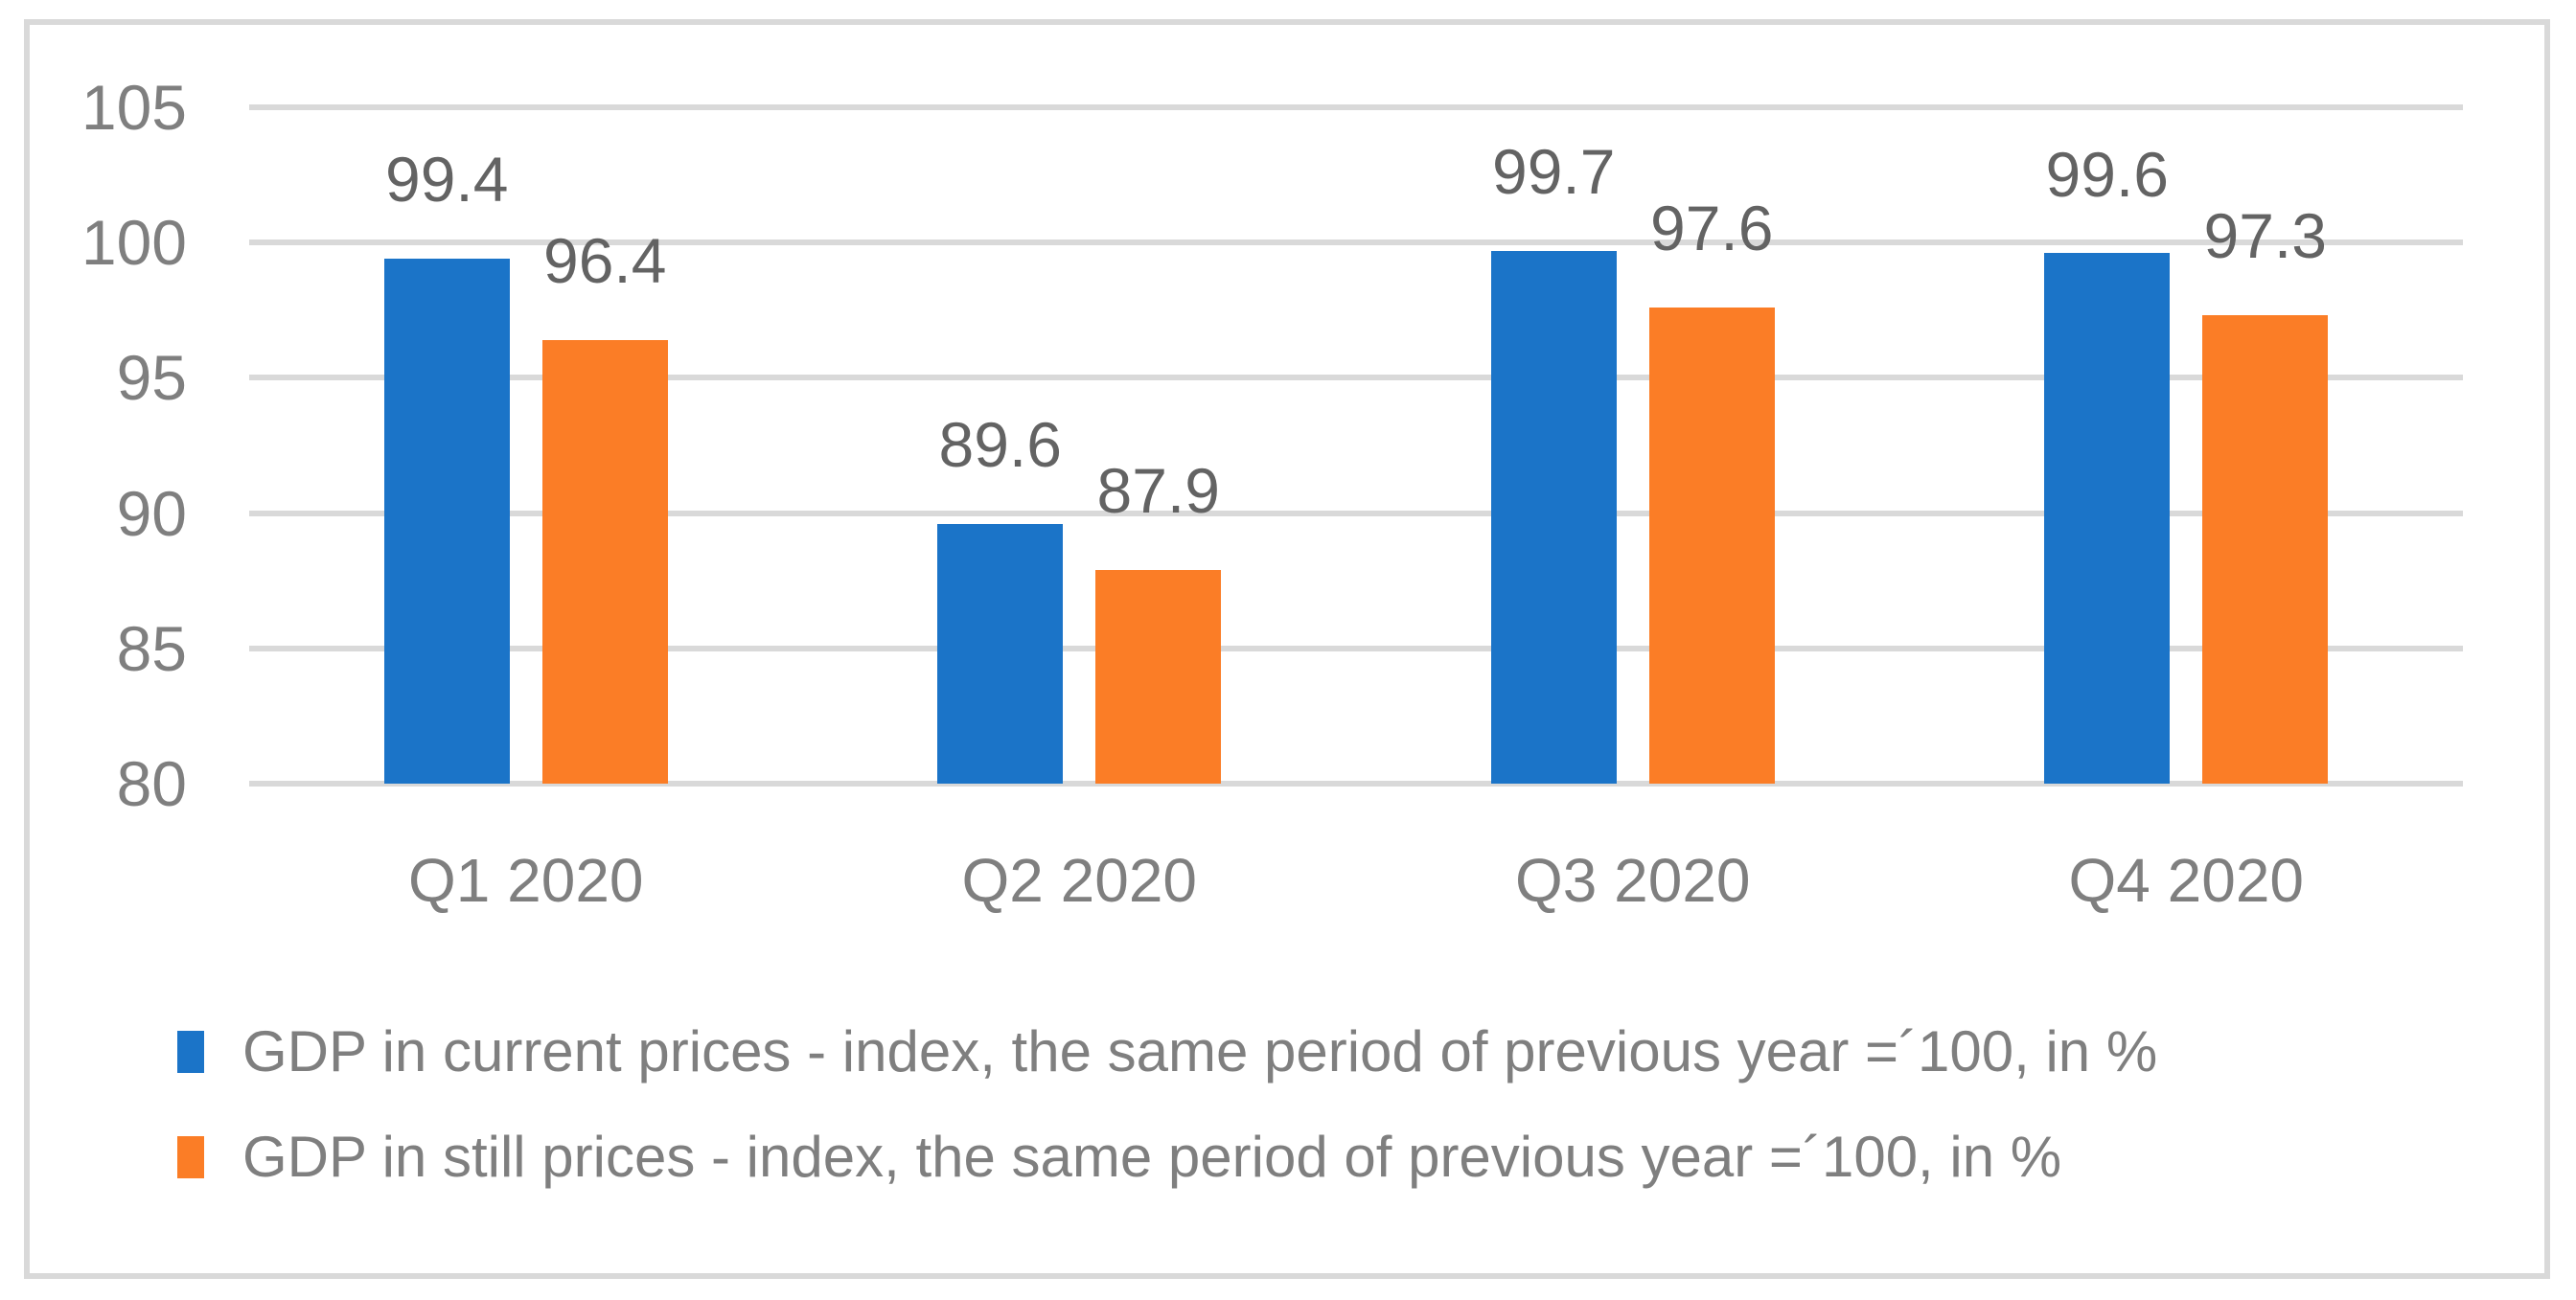 This screenshot has width=2576, height=1300. Describe the element at coordinates (133, 243) in the screenshot. I see `y-tick-label-100: 100` at that location.